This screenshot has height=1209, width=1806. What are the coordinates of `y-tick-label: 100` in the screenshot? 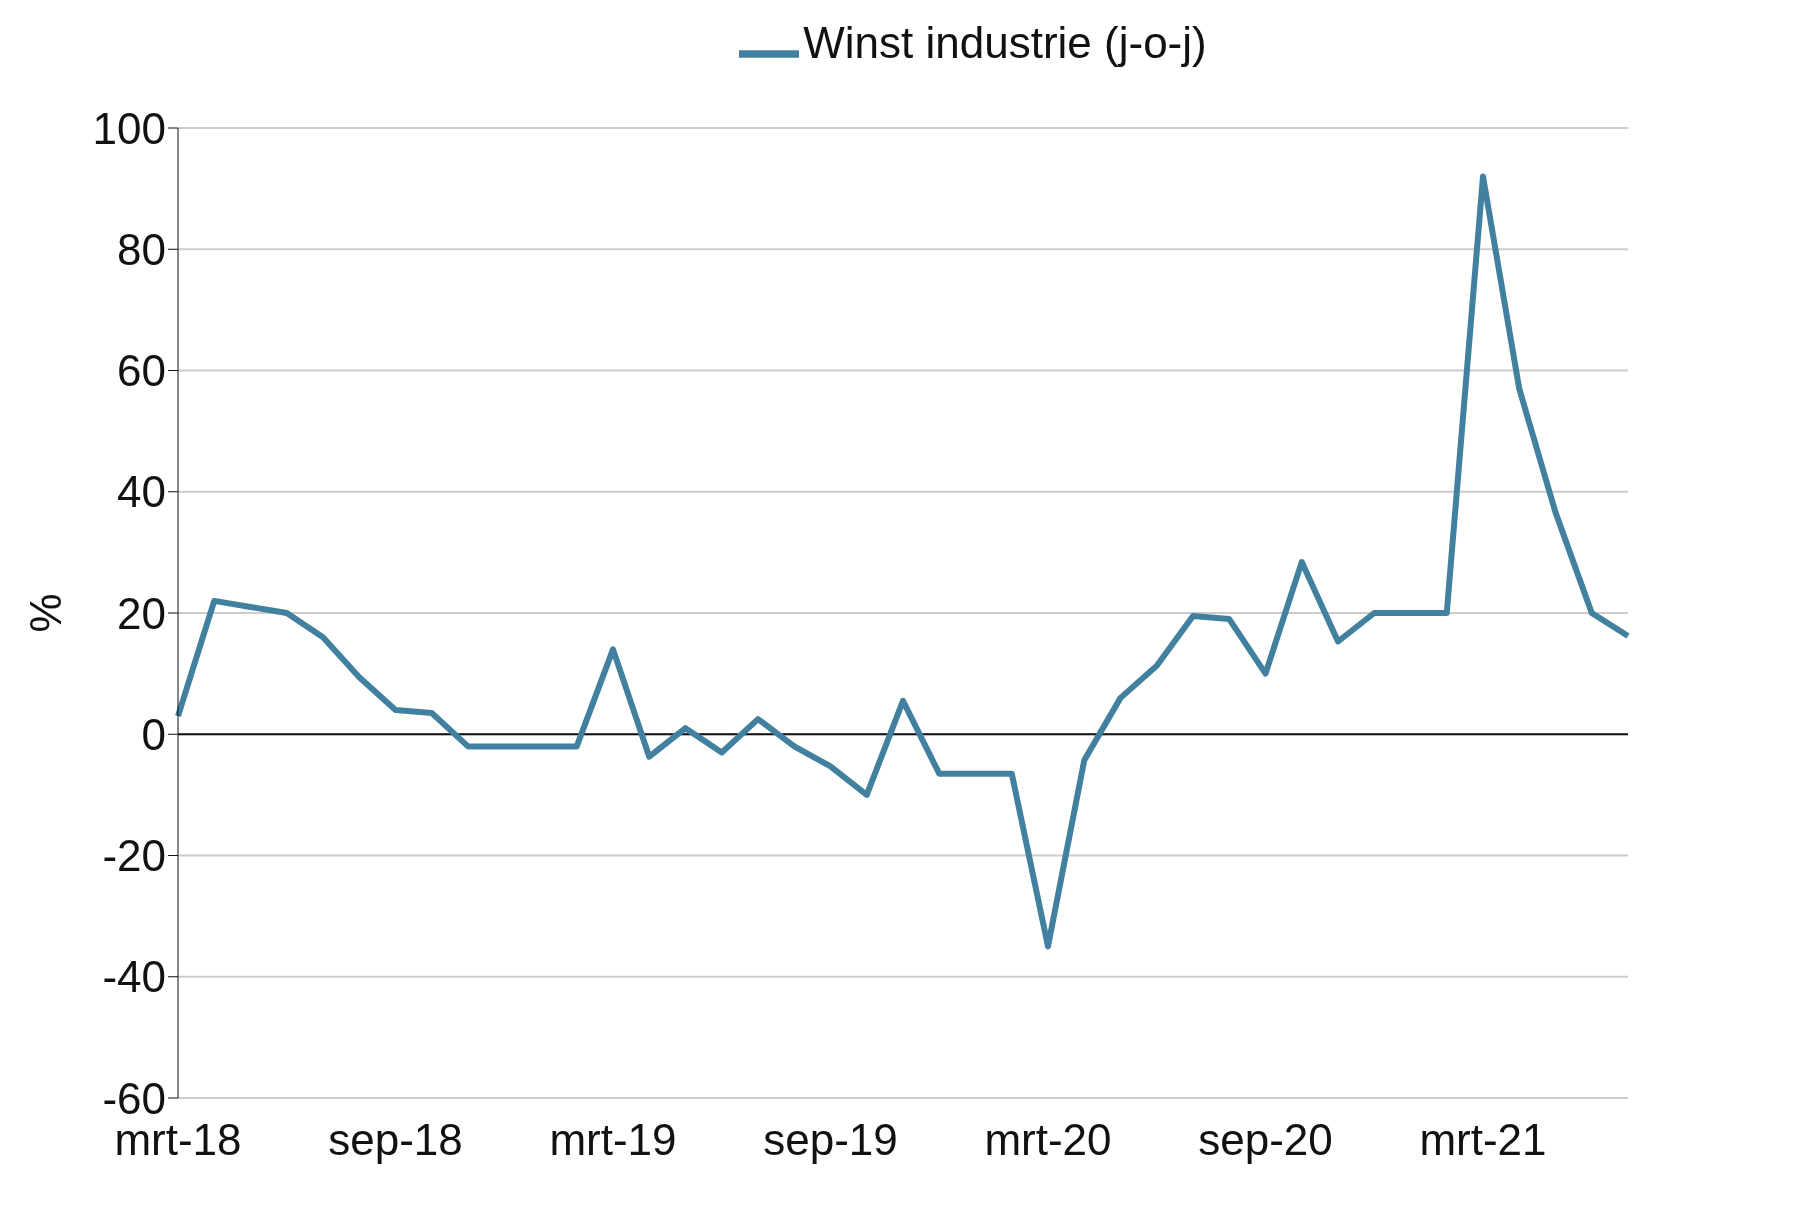 It's located at (129, 128).